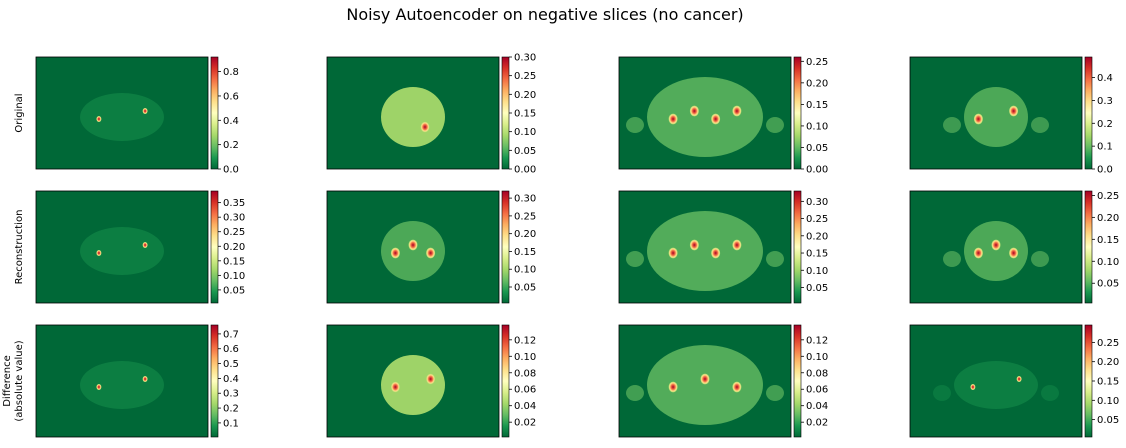 The width and height of the screenshot is (1126, 448). I want to click on panel-r3-c3: 0.02 0.04 0.06 0.08 0.10 0.12, so click(723, 381).